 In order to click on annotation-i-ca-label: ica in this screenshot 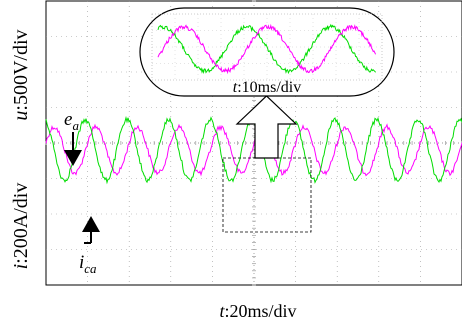, I will do `click(88, 264)`.